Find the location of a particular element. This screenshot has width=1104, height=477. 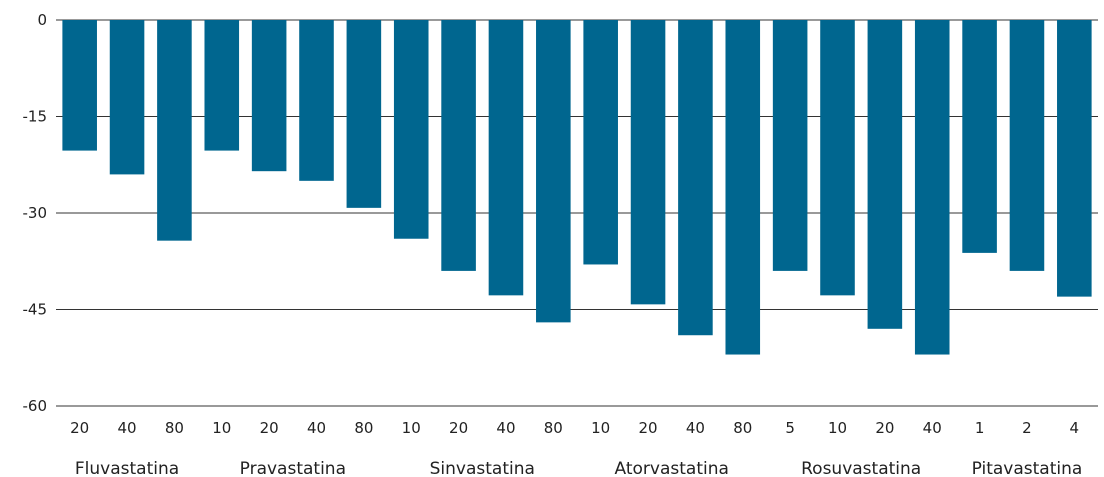

x-axis: 20 40 80 10 20 40 80 10 20 40 80 10 20 40 80 5 10 20 40 1 2 4 is located at coordinates (574, 428).